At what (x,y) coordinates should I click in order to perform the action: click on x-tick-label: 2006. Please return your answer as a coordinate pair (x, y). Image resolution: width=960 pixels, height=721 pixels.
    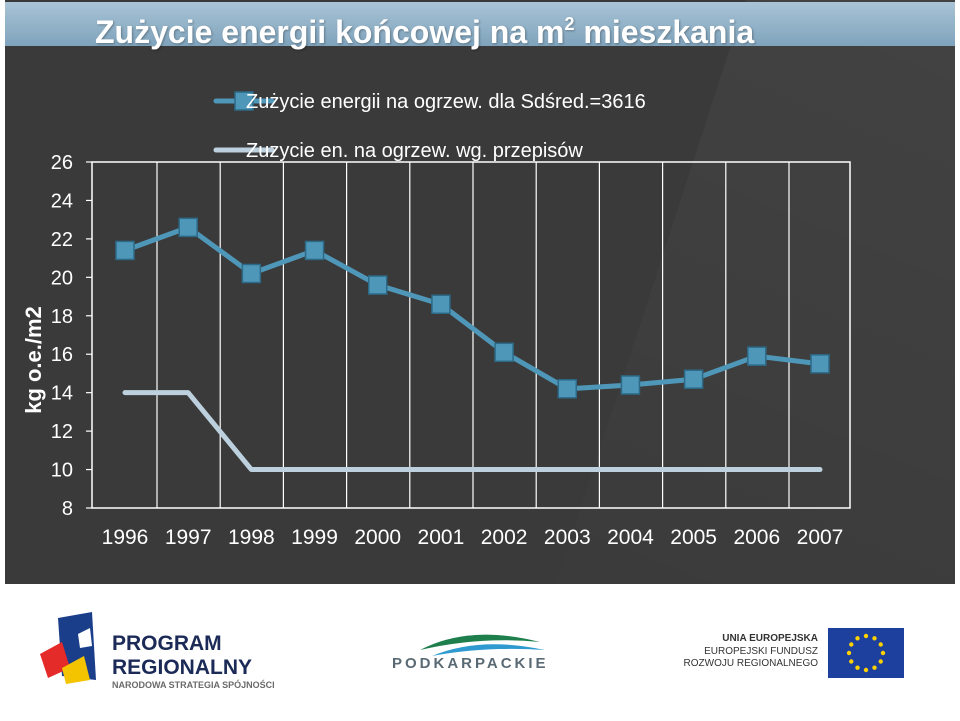
    Looking at the image, I should click on (756, 537).